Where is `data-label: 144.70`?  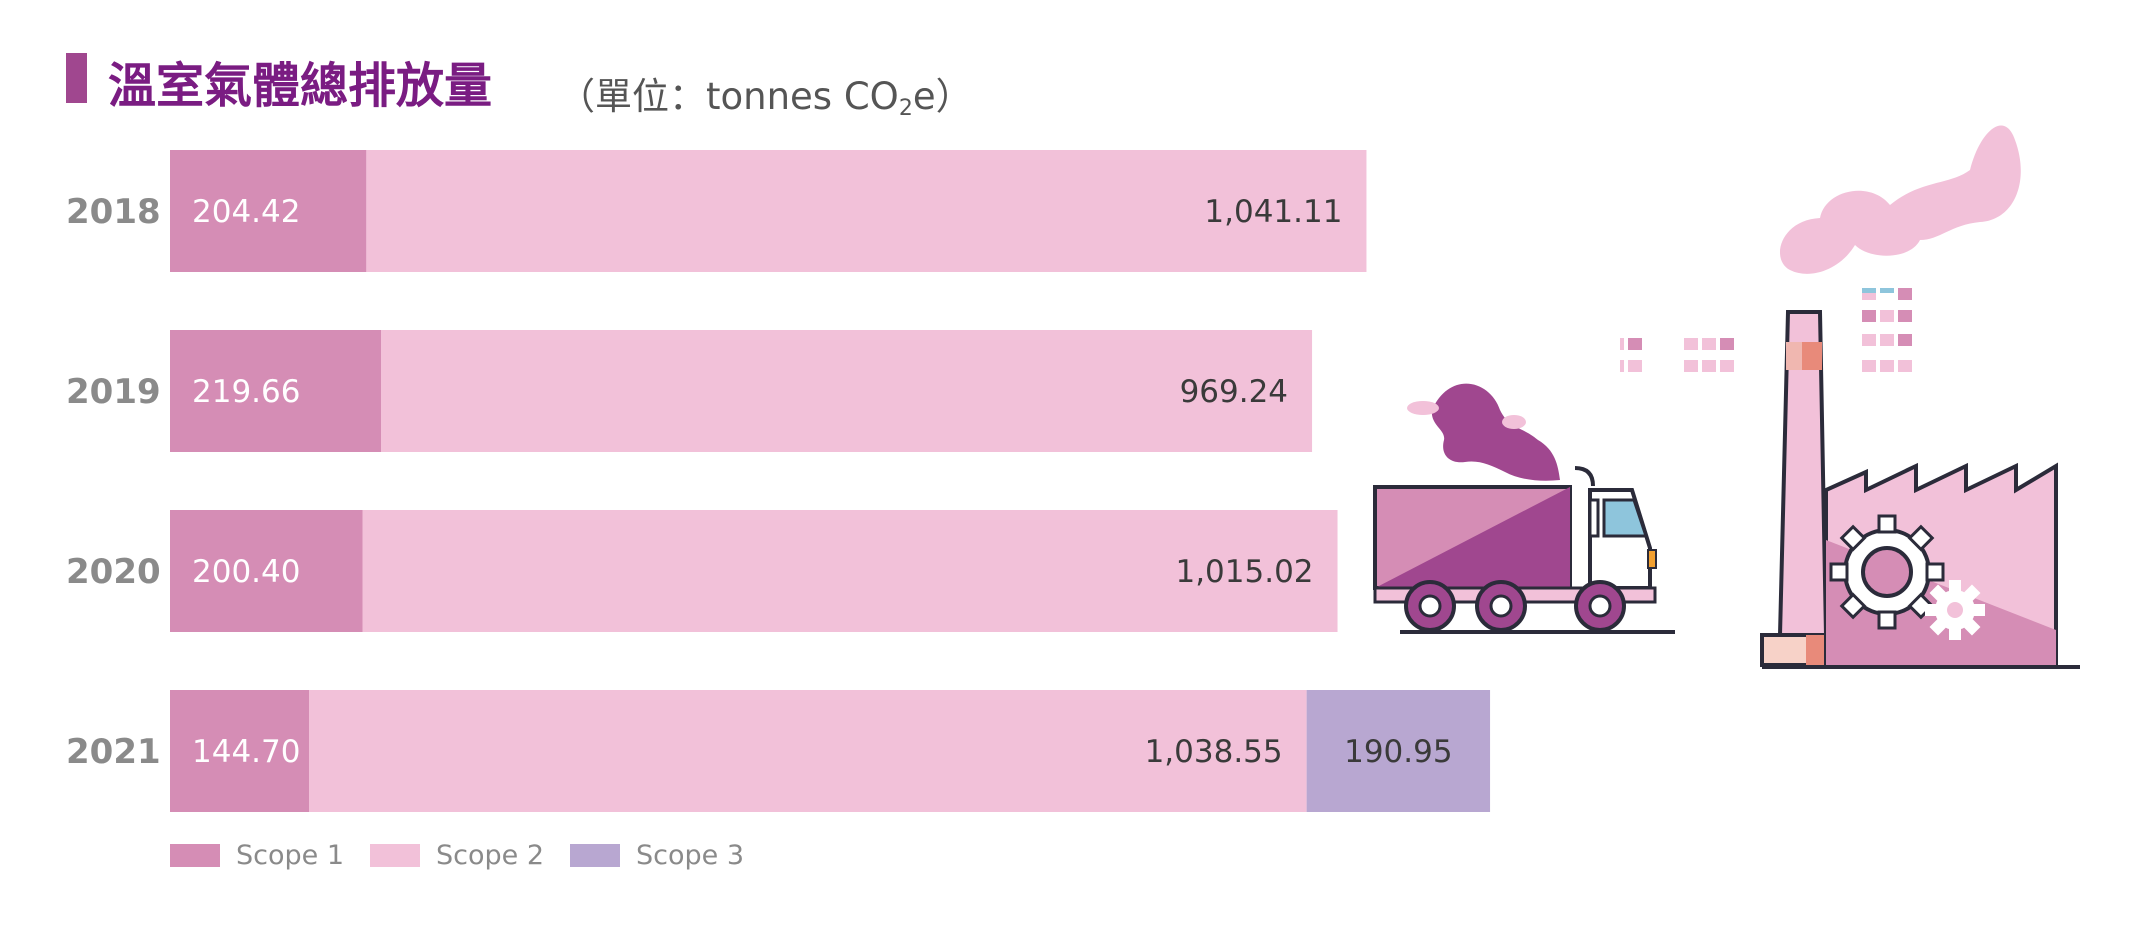 data-label: 144.70 is located at coordinates (246, 752).